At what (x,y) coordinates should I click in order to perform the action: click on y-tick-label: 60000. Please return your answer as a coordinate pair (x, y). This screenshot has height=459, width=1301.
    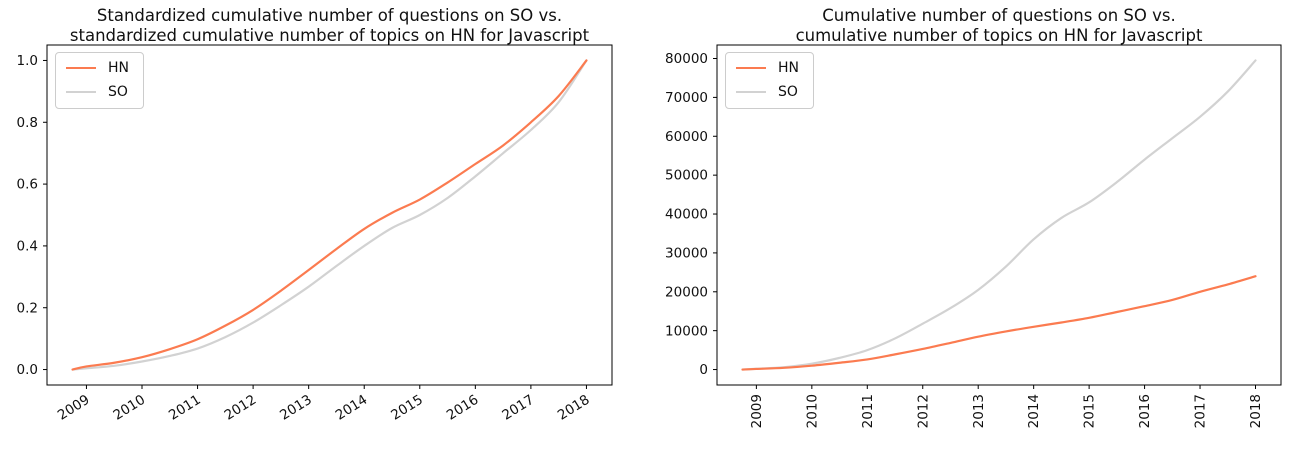
    Looking at the image, I should click on (686, 137).